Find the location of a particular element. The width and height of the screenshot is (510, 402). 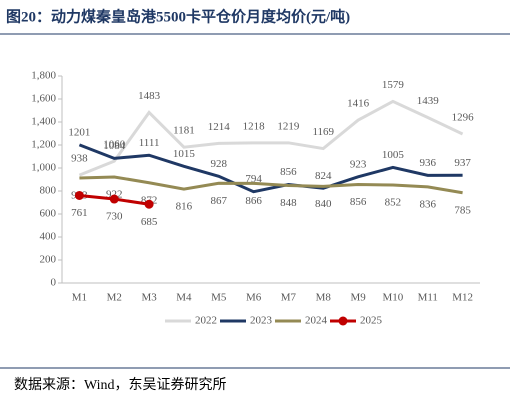

x-tick-label: M3 is located at coordinates (149, 298).